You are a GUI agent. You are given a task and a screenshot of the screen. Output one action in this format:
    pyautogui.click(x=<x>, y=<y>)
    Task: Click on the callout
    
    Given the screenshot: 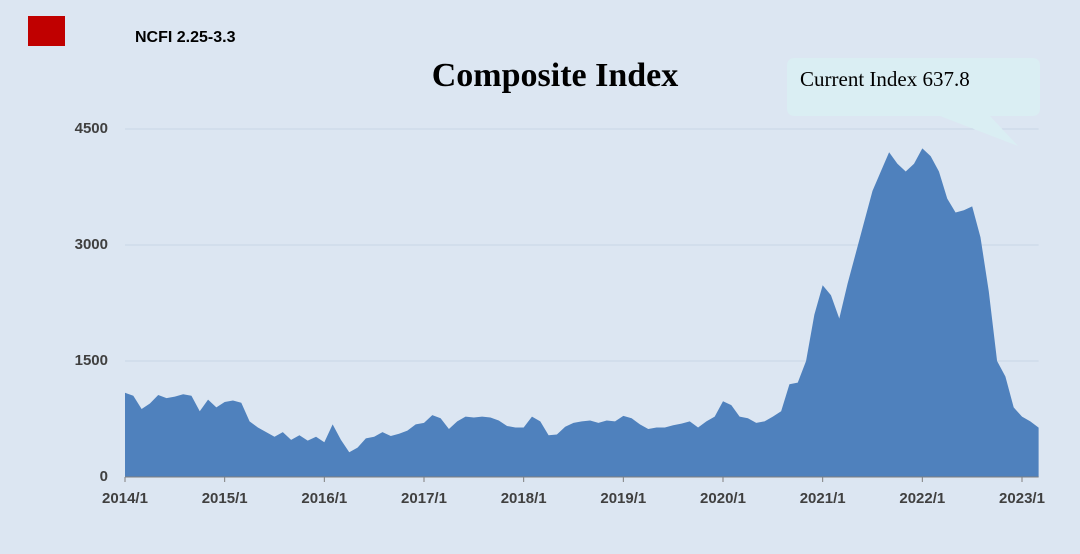 What is the action you would take?
    pyautogui.click(x=913, y=102)
    